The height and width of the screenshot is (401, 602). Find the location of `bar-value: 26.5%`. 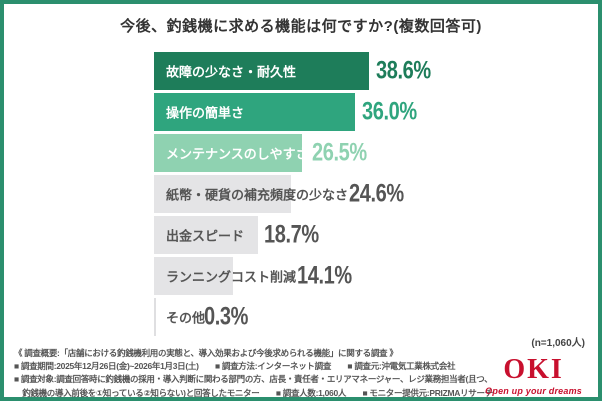

bar-value: 26.5% is located at coordinates (339, 152).